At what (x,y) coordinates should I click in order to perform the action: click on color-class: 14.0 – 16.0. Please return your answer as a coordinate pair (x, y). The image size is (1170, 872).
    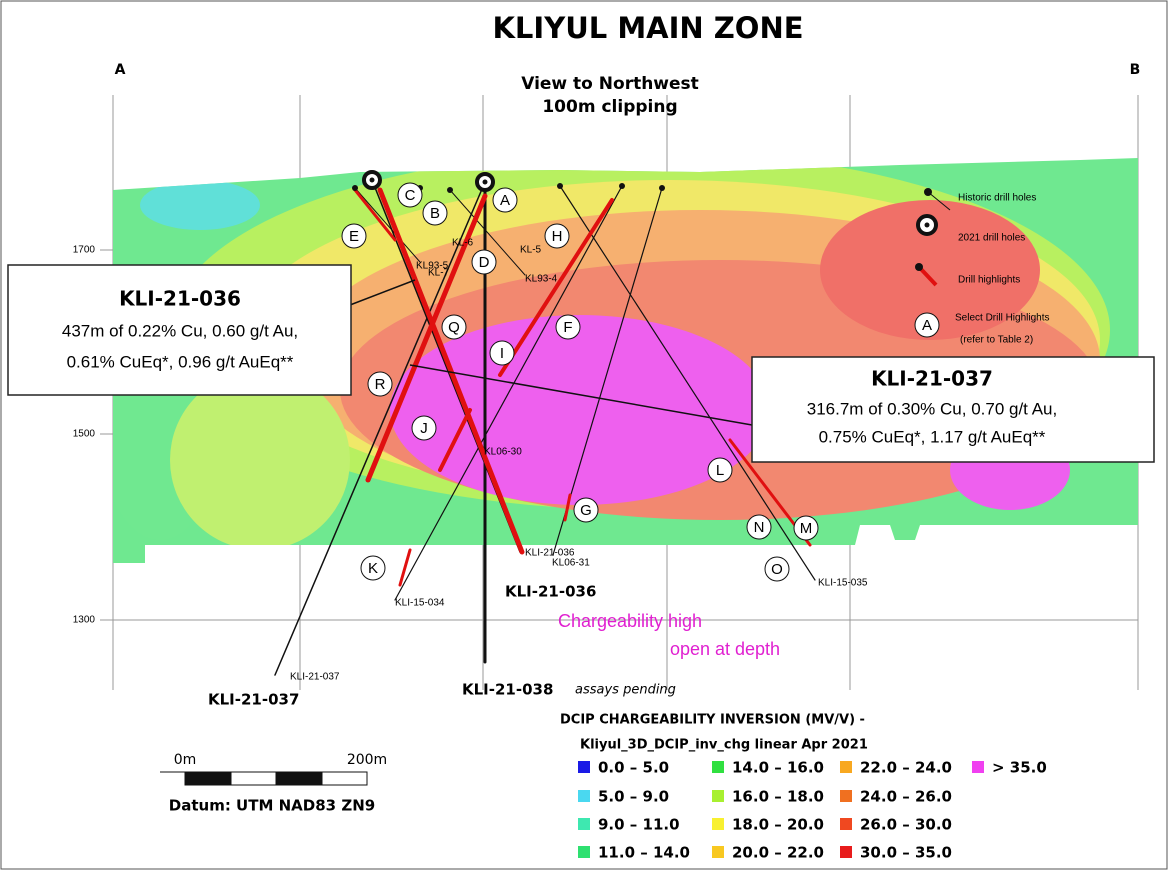
    Looking at the image, I should click on (778, 768).